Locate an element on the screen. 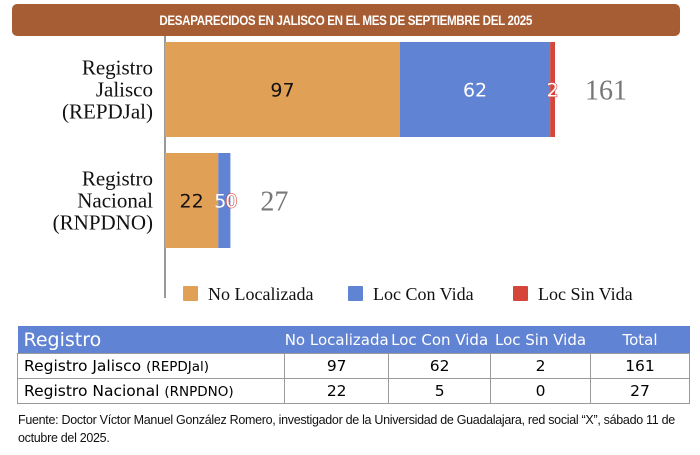  bar-value-label: 2 is located at coordinates (553, 91).